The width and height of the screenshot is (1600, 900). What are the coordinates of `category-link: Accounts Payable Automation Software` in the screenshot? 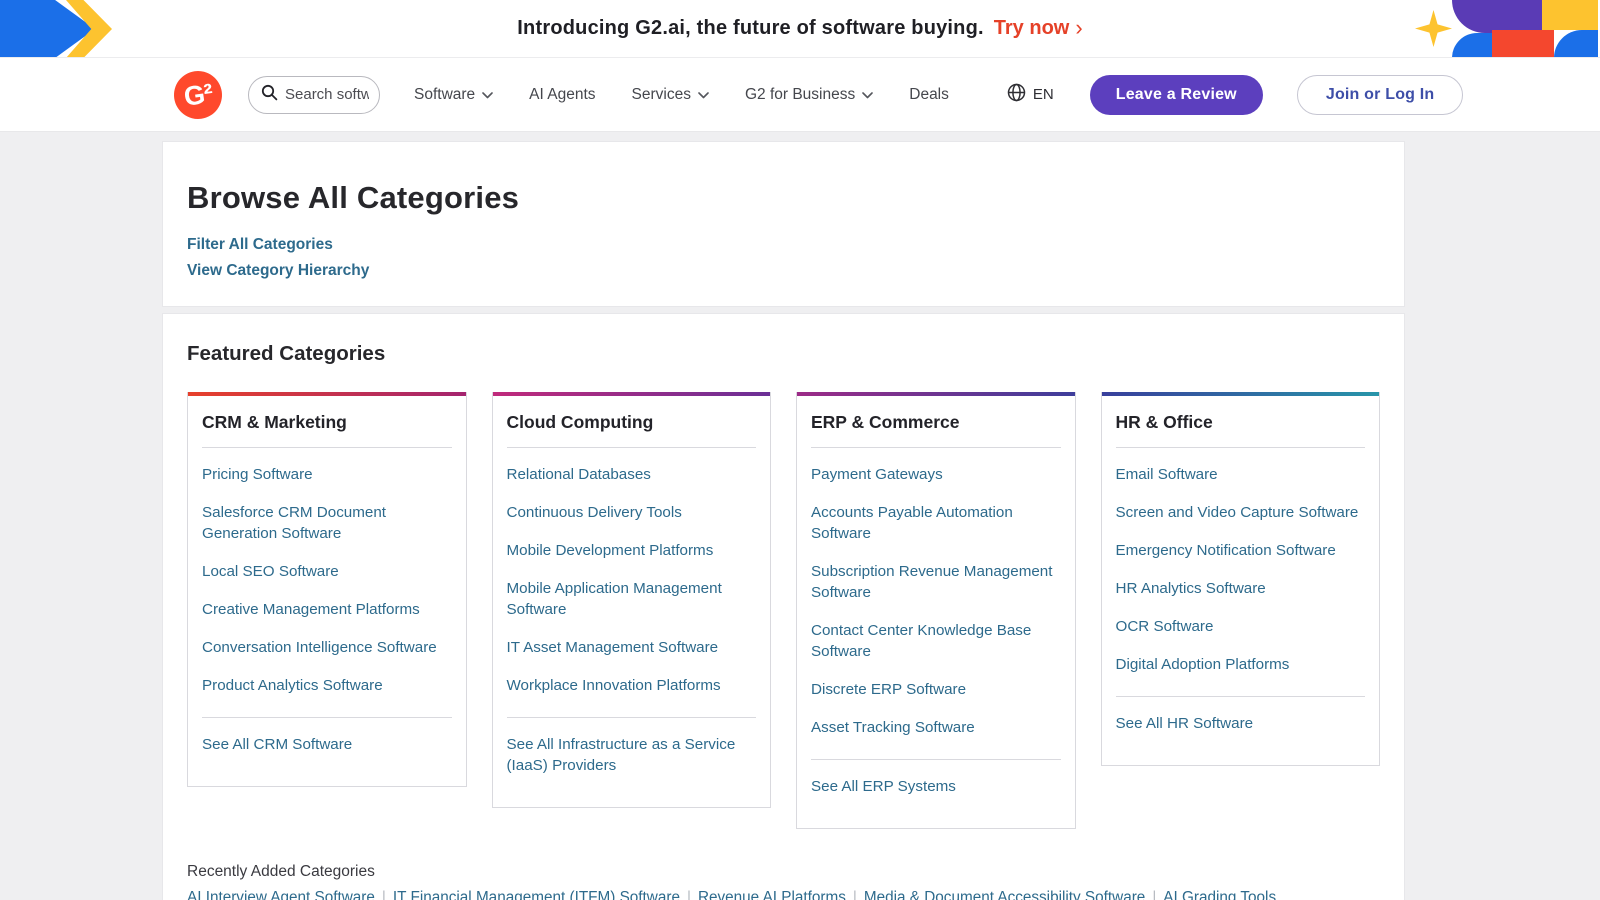 It's located at (912, 522).